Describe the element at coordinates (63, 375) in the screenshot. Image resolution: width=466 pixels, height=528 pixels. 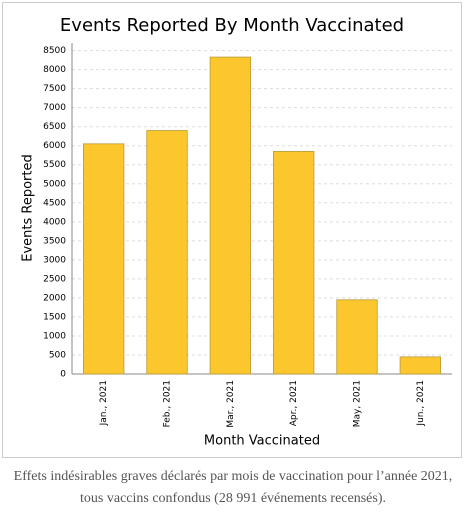
I see `y-tick-label: 0` at that location.